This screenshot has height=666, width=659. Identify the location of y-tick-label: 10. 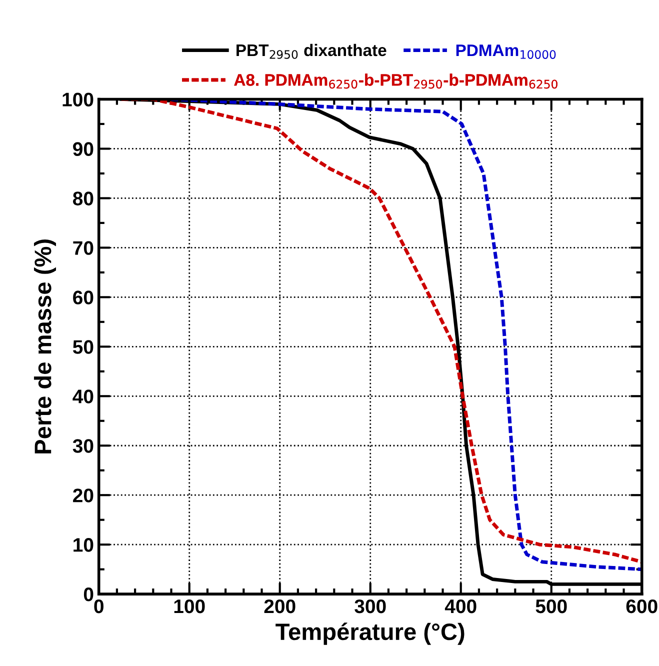
(84, 545).